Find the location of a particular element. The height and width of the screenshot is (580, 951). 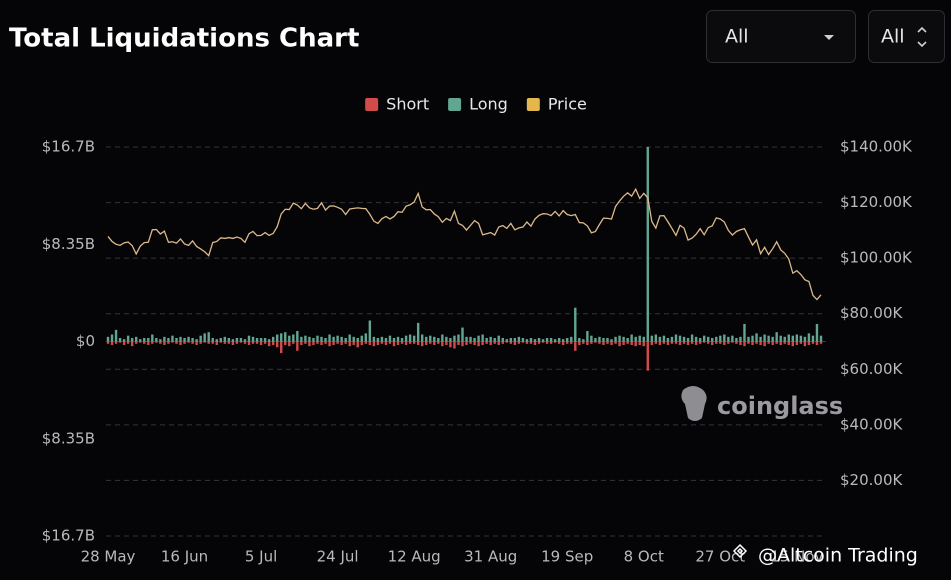

legend: Short Long Price is located at coordinates (476, 104).